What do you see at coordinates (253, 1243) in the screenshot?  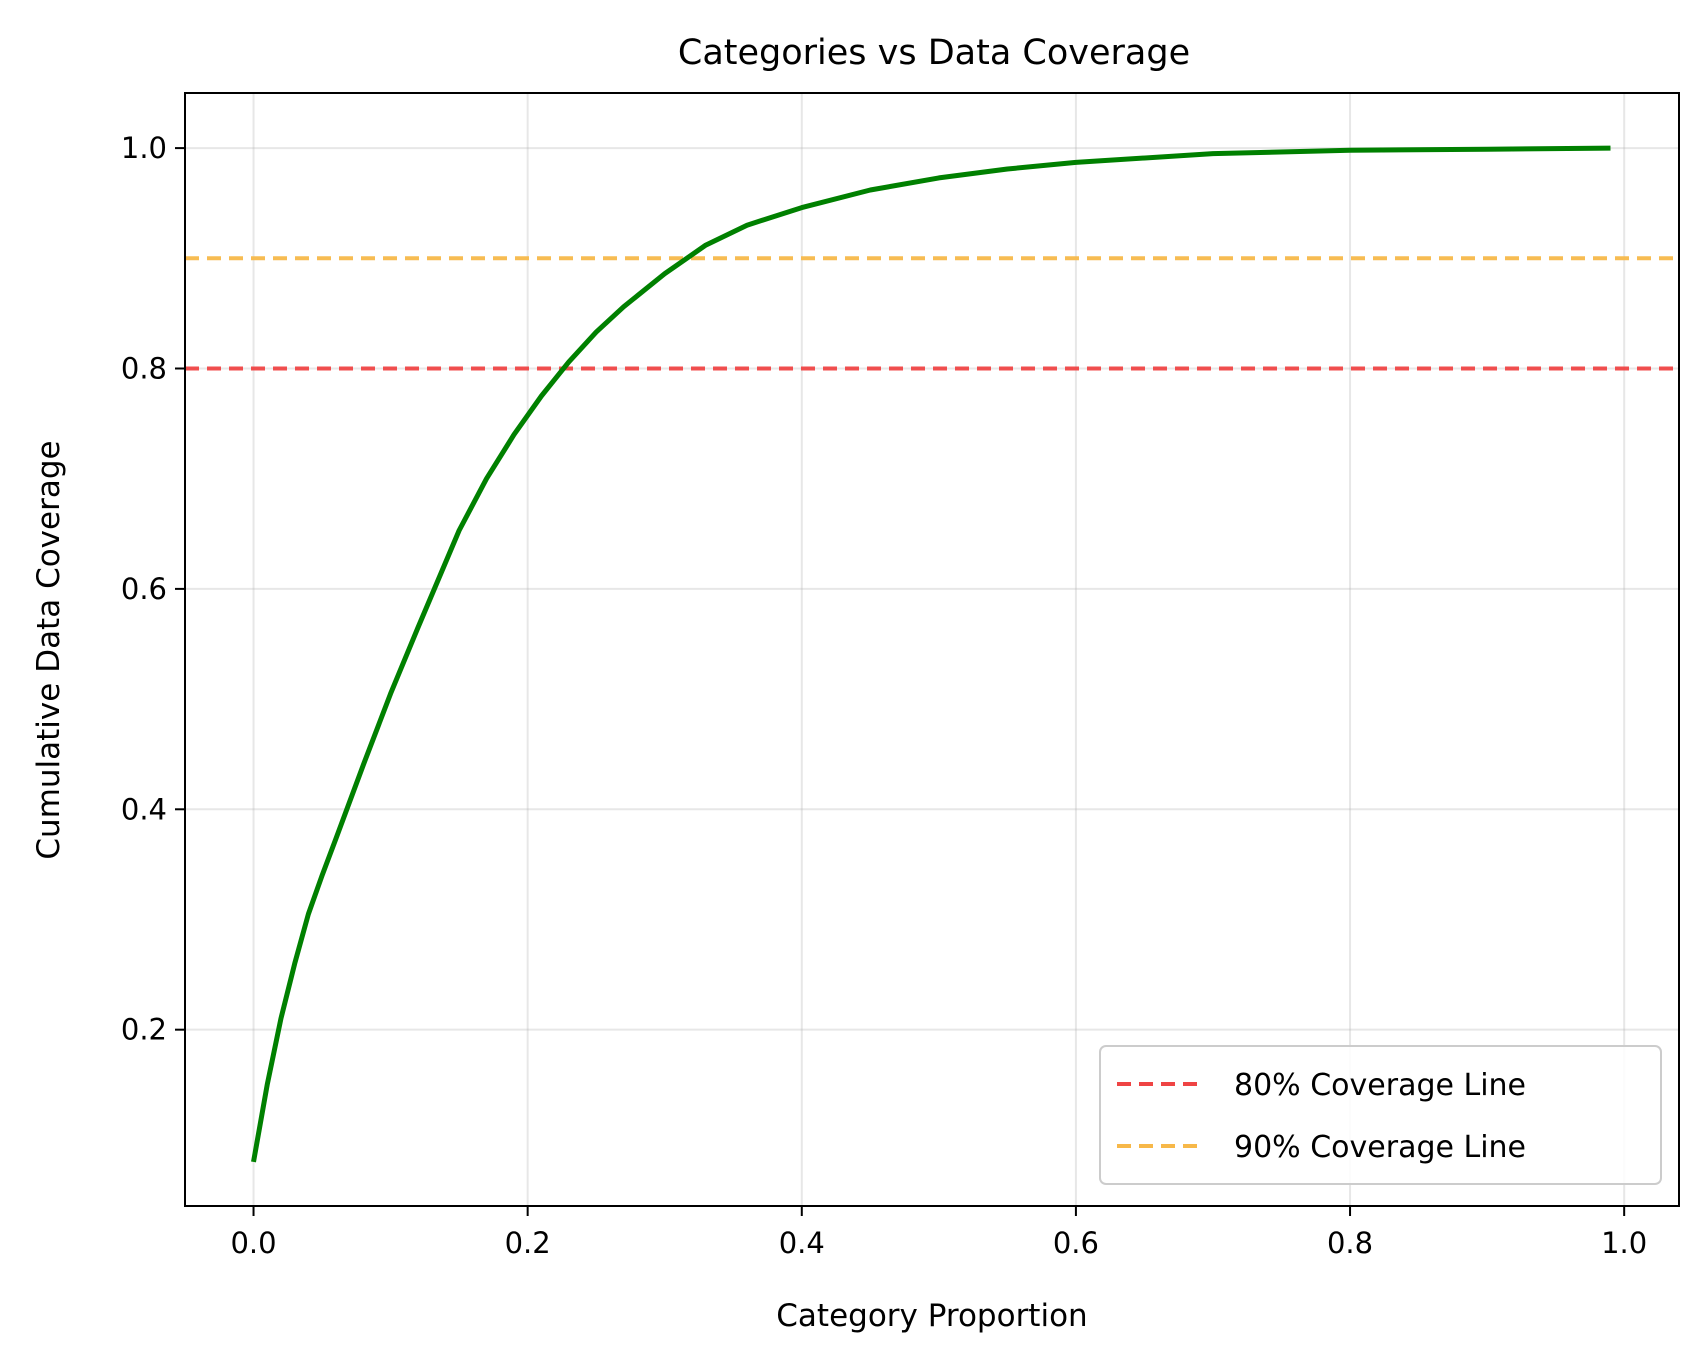 I see `x-tick-label: 0.0` at bounding box center [253, 1243].